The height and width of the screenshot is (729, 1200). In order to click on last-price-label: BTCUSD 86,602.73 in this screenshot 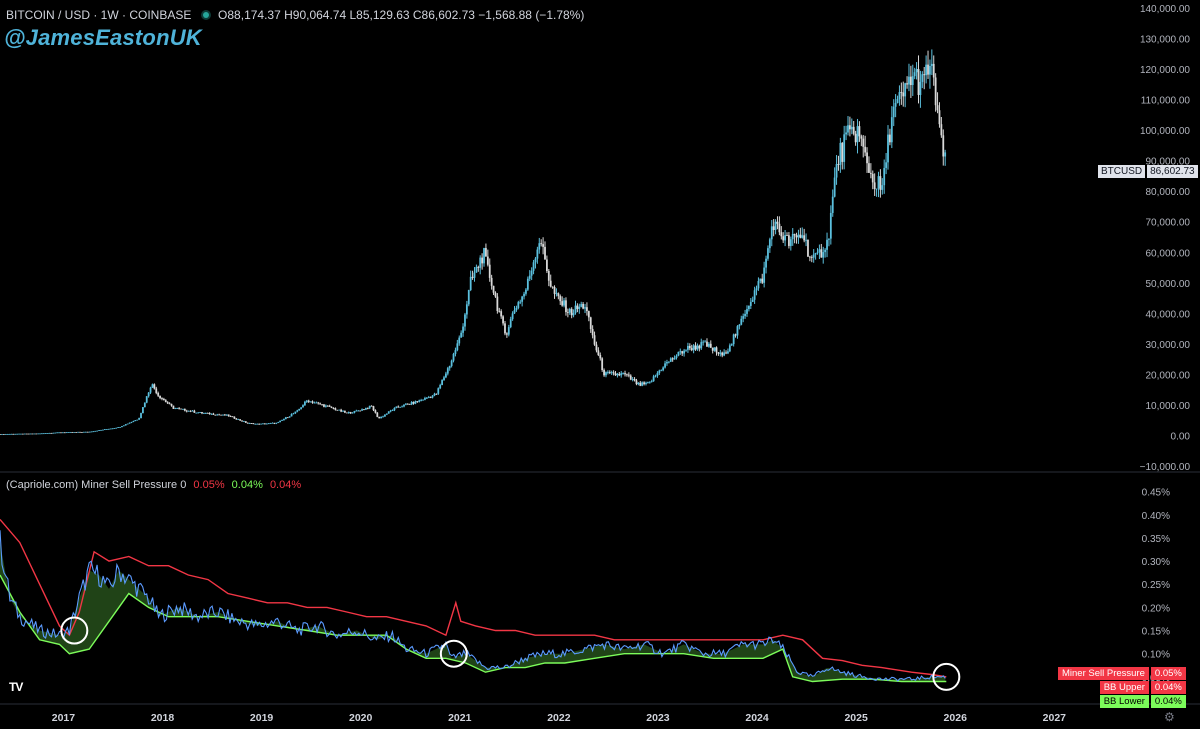, I will do `click(1148, 171)`.